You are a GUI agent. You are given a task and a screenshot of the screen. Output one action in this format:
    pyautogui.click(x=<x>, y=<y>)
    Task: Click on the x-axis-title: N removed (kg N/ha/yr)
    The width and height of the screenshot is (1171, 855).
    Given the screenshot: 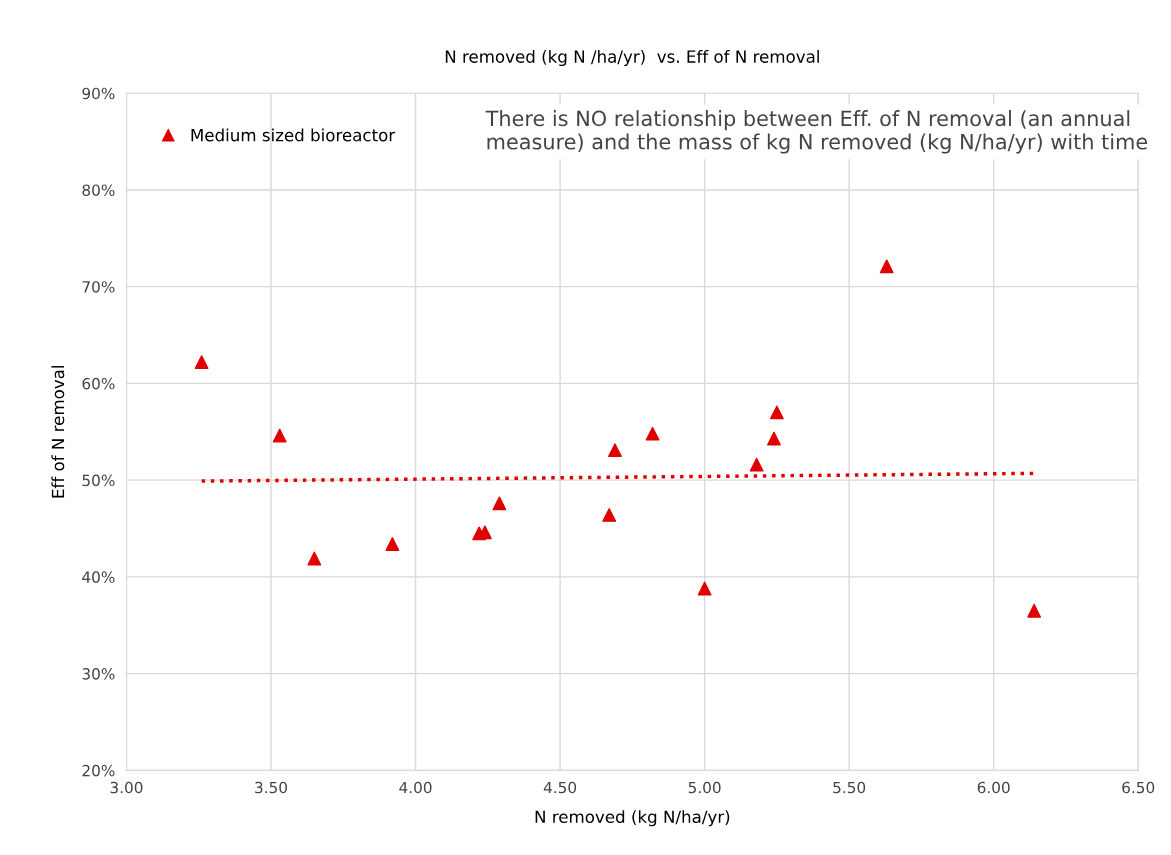 What is the action you would take?
    pyautogui.click(x=632, y=818)
    